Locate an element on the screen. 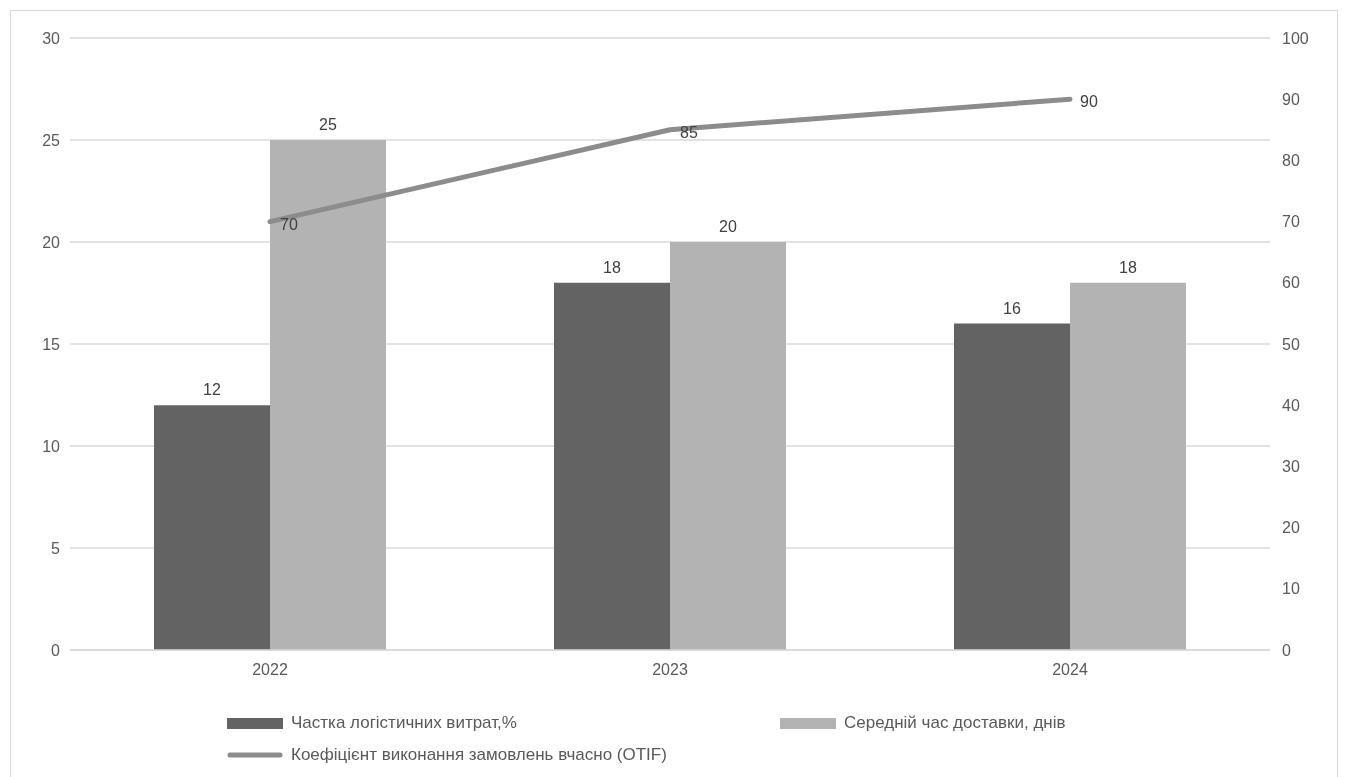 The width and height of the screenshot is (1348, 777). y-tick-label: 25 is located at coordinates (51, 140).